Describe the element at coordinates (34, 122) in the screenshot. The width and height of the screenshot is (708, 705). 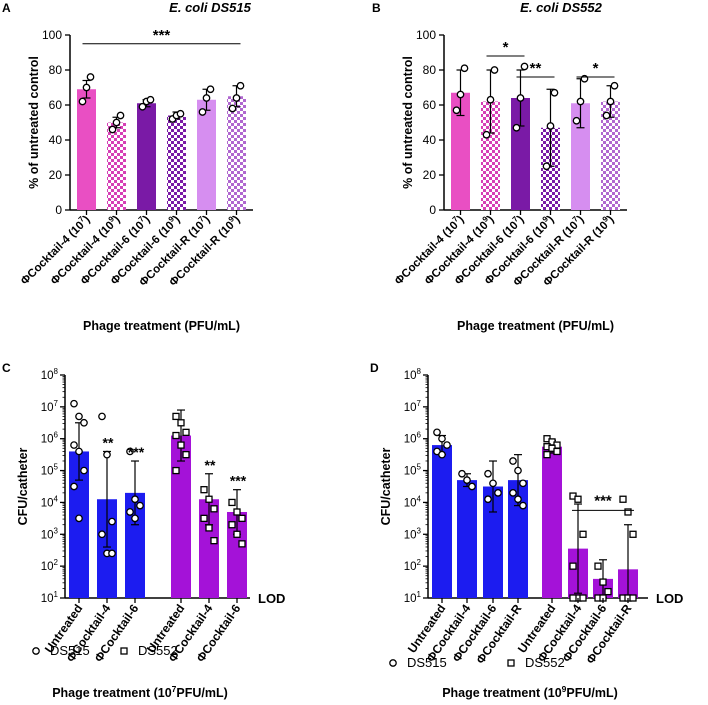
I see `y-axis-label: % of untreated control` at that location.